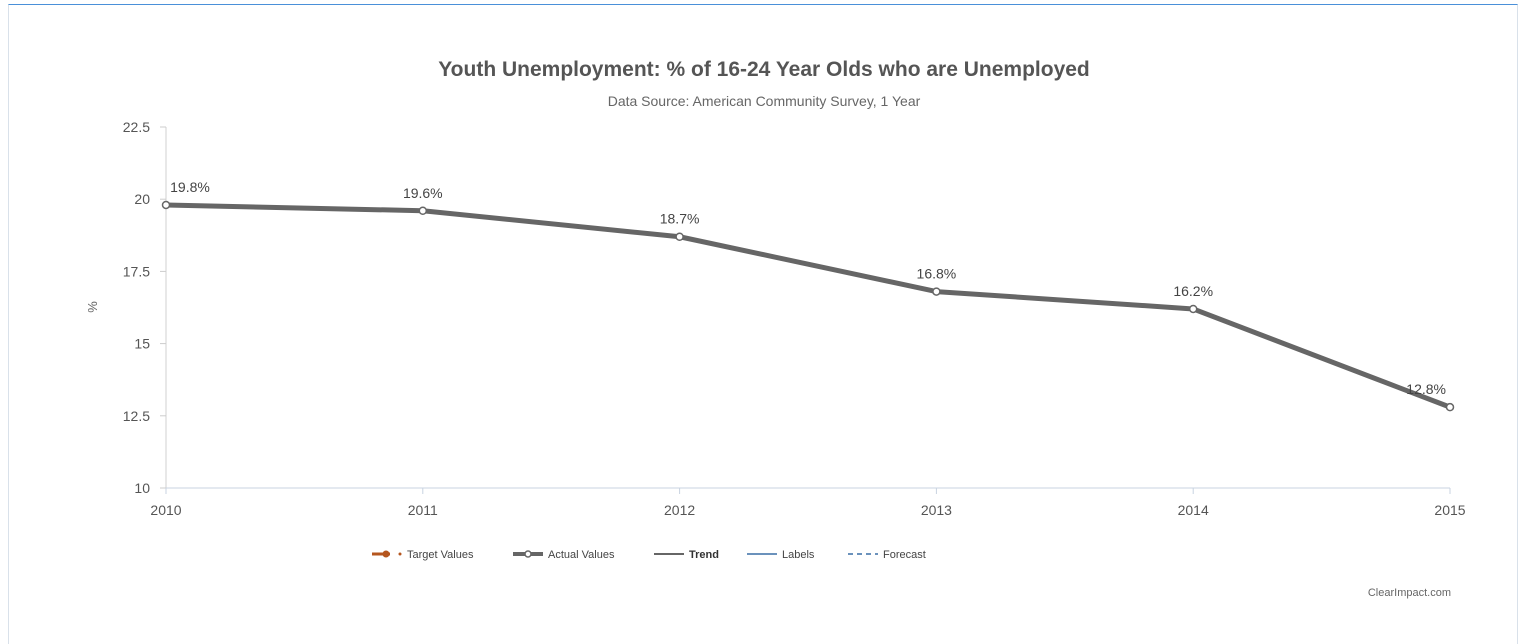  Describe the element at coordinates (142, 199) in the screenshot. I see `y-tick-label: 20` at that location.